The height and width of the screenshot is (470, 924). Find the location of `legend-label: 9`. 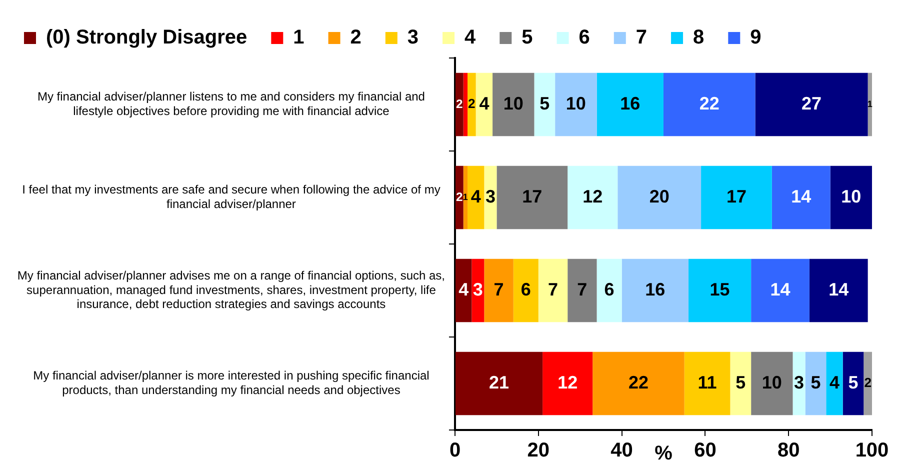

legend-label: 9 is located at coordinates (756, 37).